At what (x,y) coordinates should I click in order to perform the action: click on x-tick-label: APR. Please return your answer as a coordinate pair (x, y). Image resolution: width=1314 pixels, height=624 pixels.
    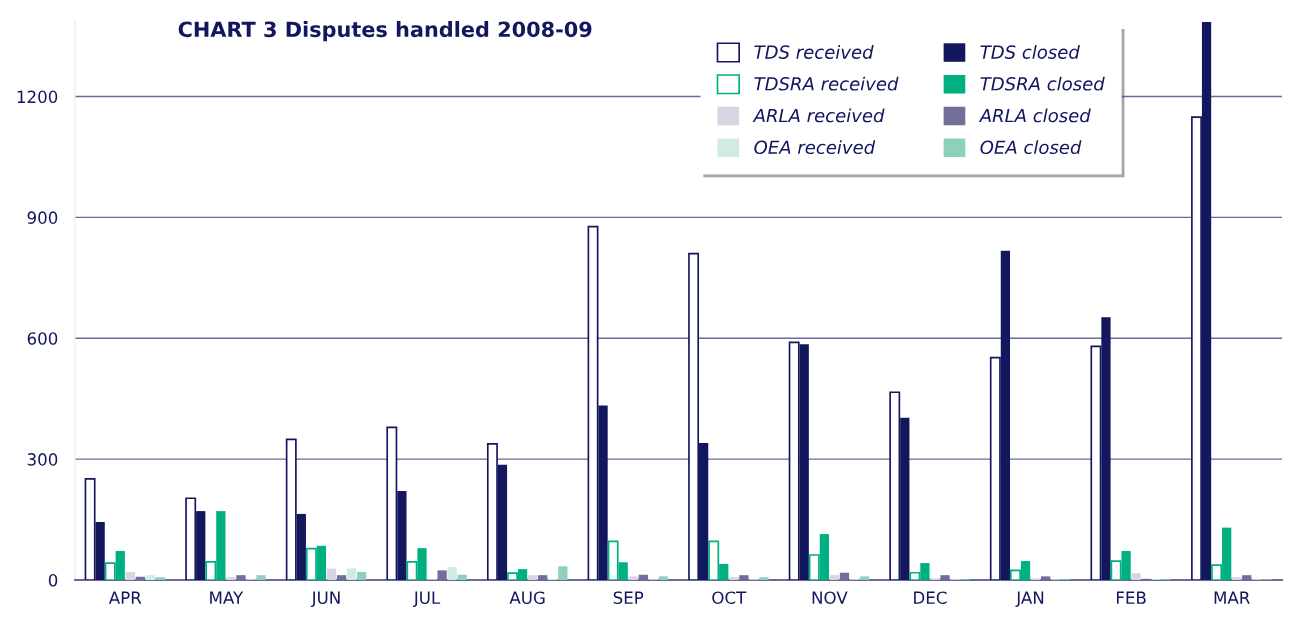
    Looking at the image, I should click on (125, 597).